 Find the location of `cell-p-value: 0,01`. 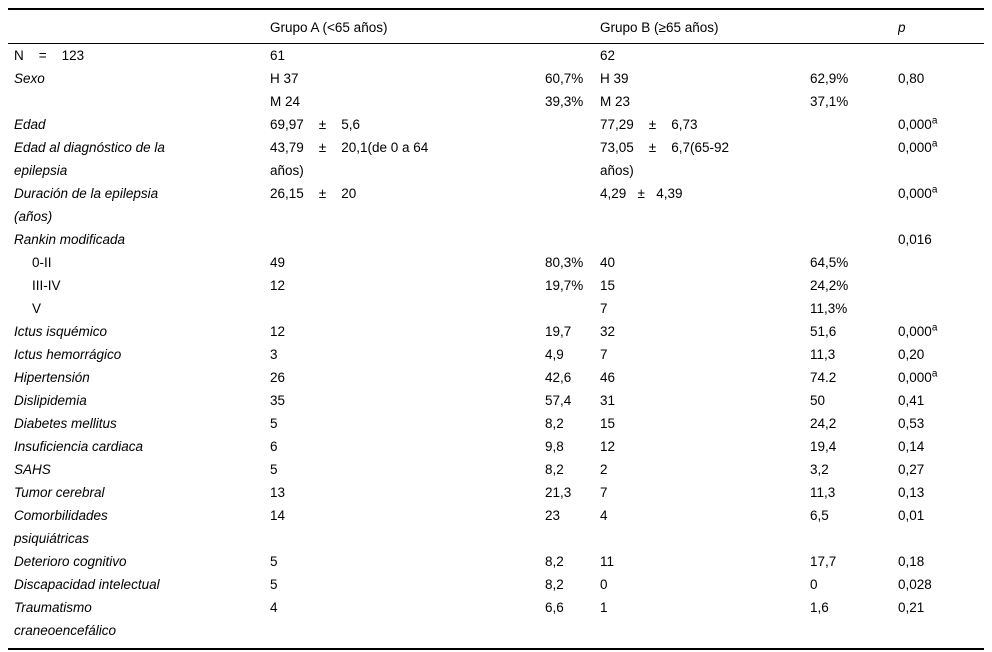

cell-p-value: 0,01 is located at coordinates (911, 515).